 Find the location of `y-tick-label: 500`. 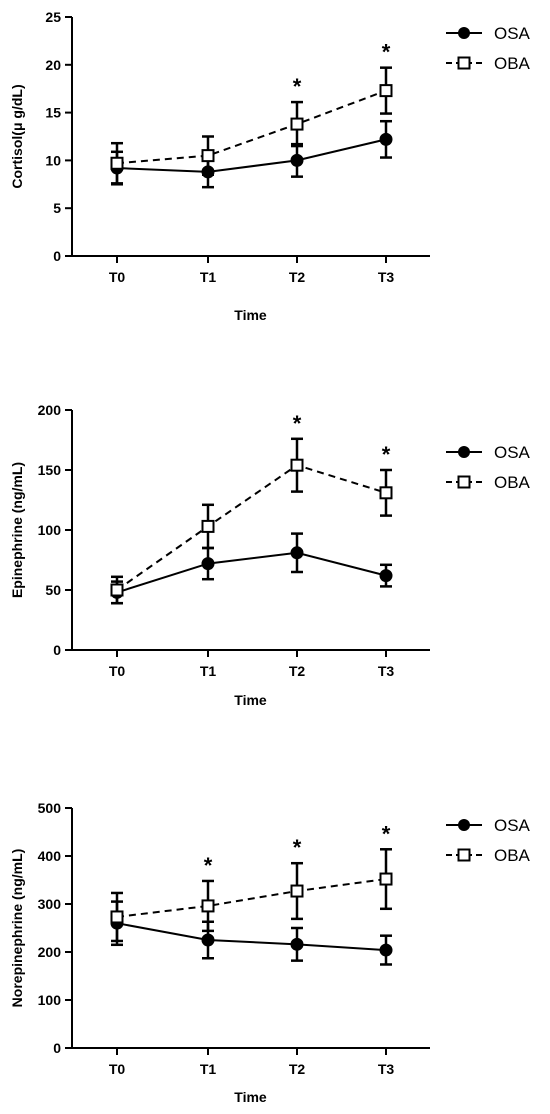

y-tick-label: 500 is located at coordinates (50, 808).